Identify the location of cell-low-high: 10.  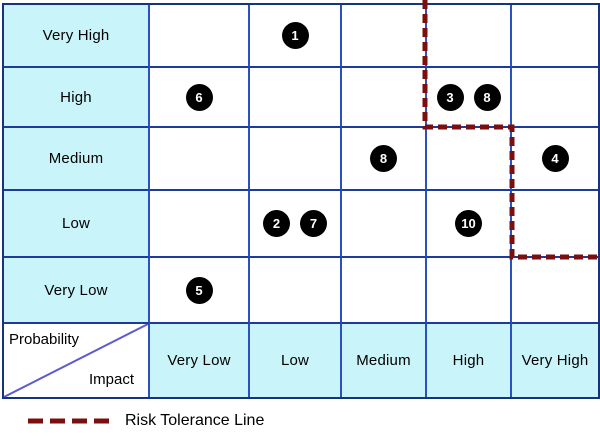
(469, 224).